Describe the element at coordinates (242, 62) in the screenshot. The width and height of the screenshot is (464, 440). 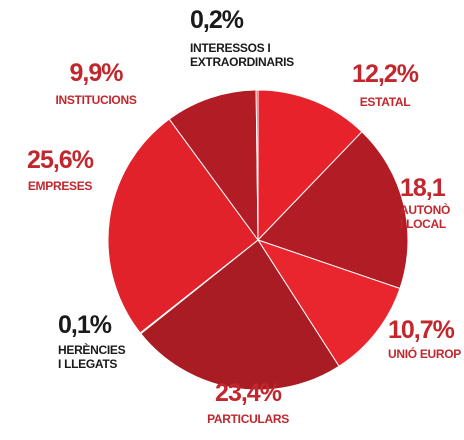
I see `category-label: EXTRAORDINARIS` at that location.